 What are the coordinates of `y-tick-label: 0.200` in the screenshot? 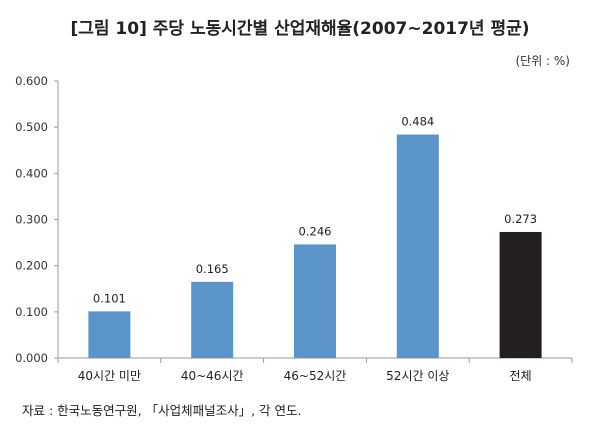 It's located at (31, 266).